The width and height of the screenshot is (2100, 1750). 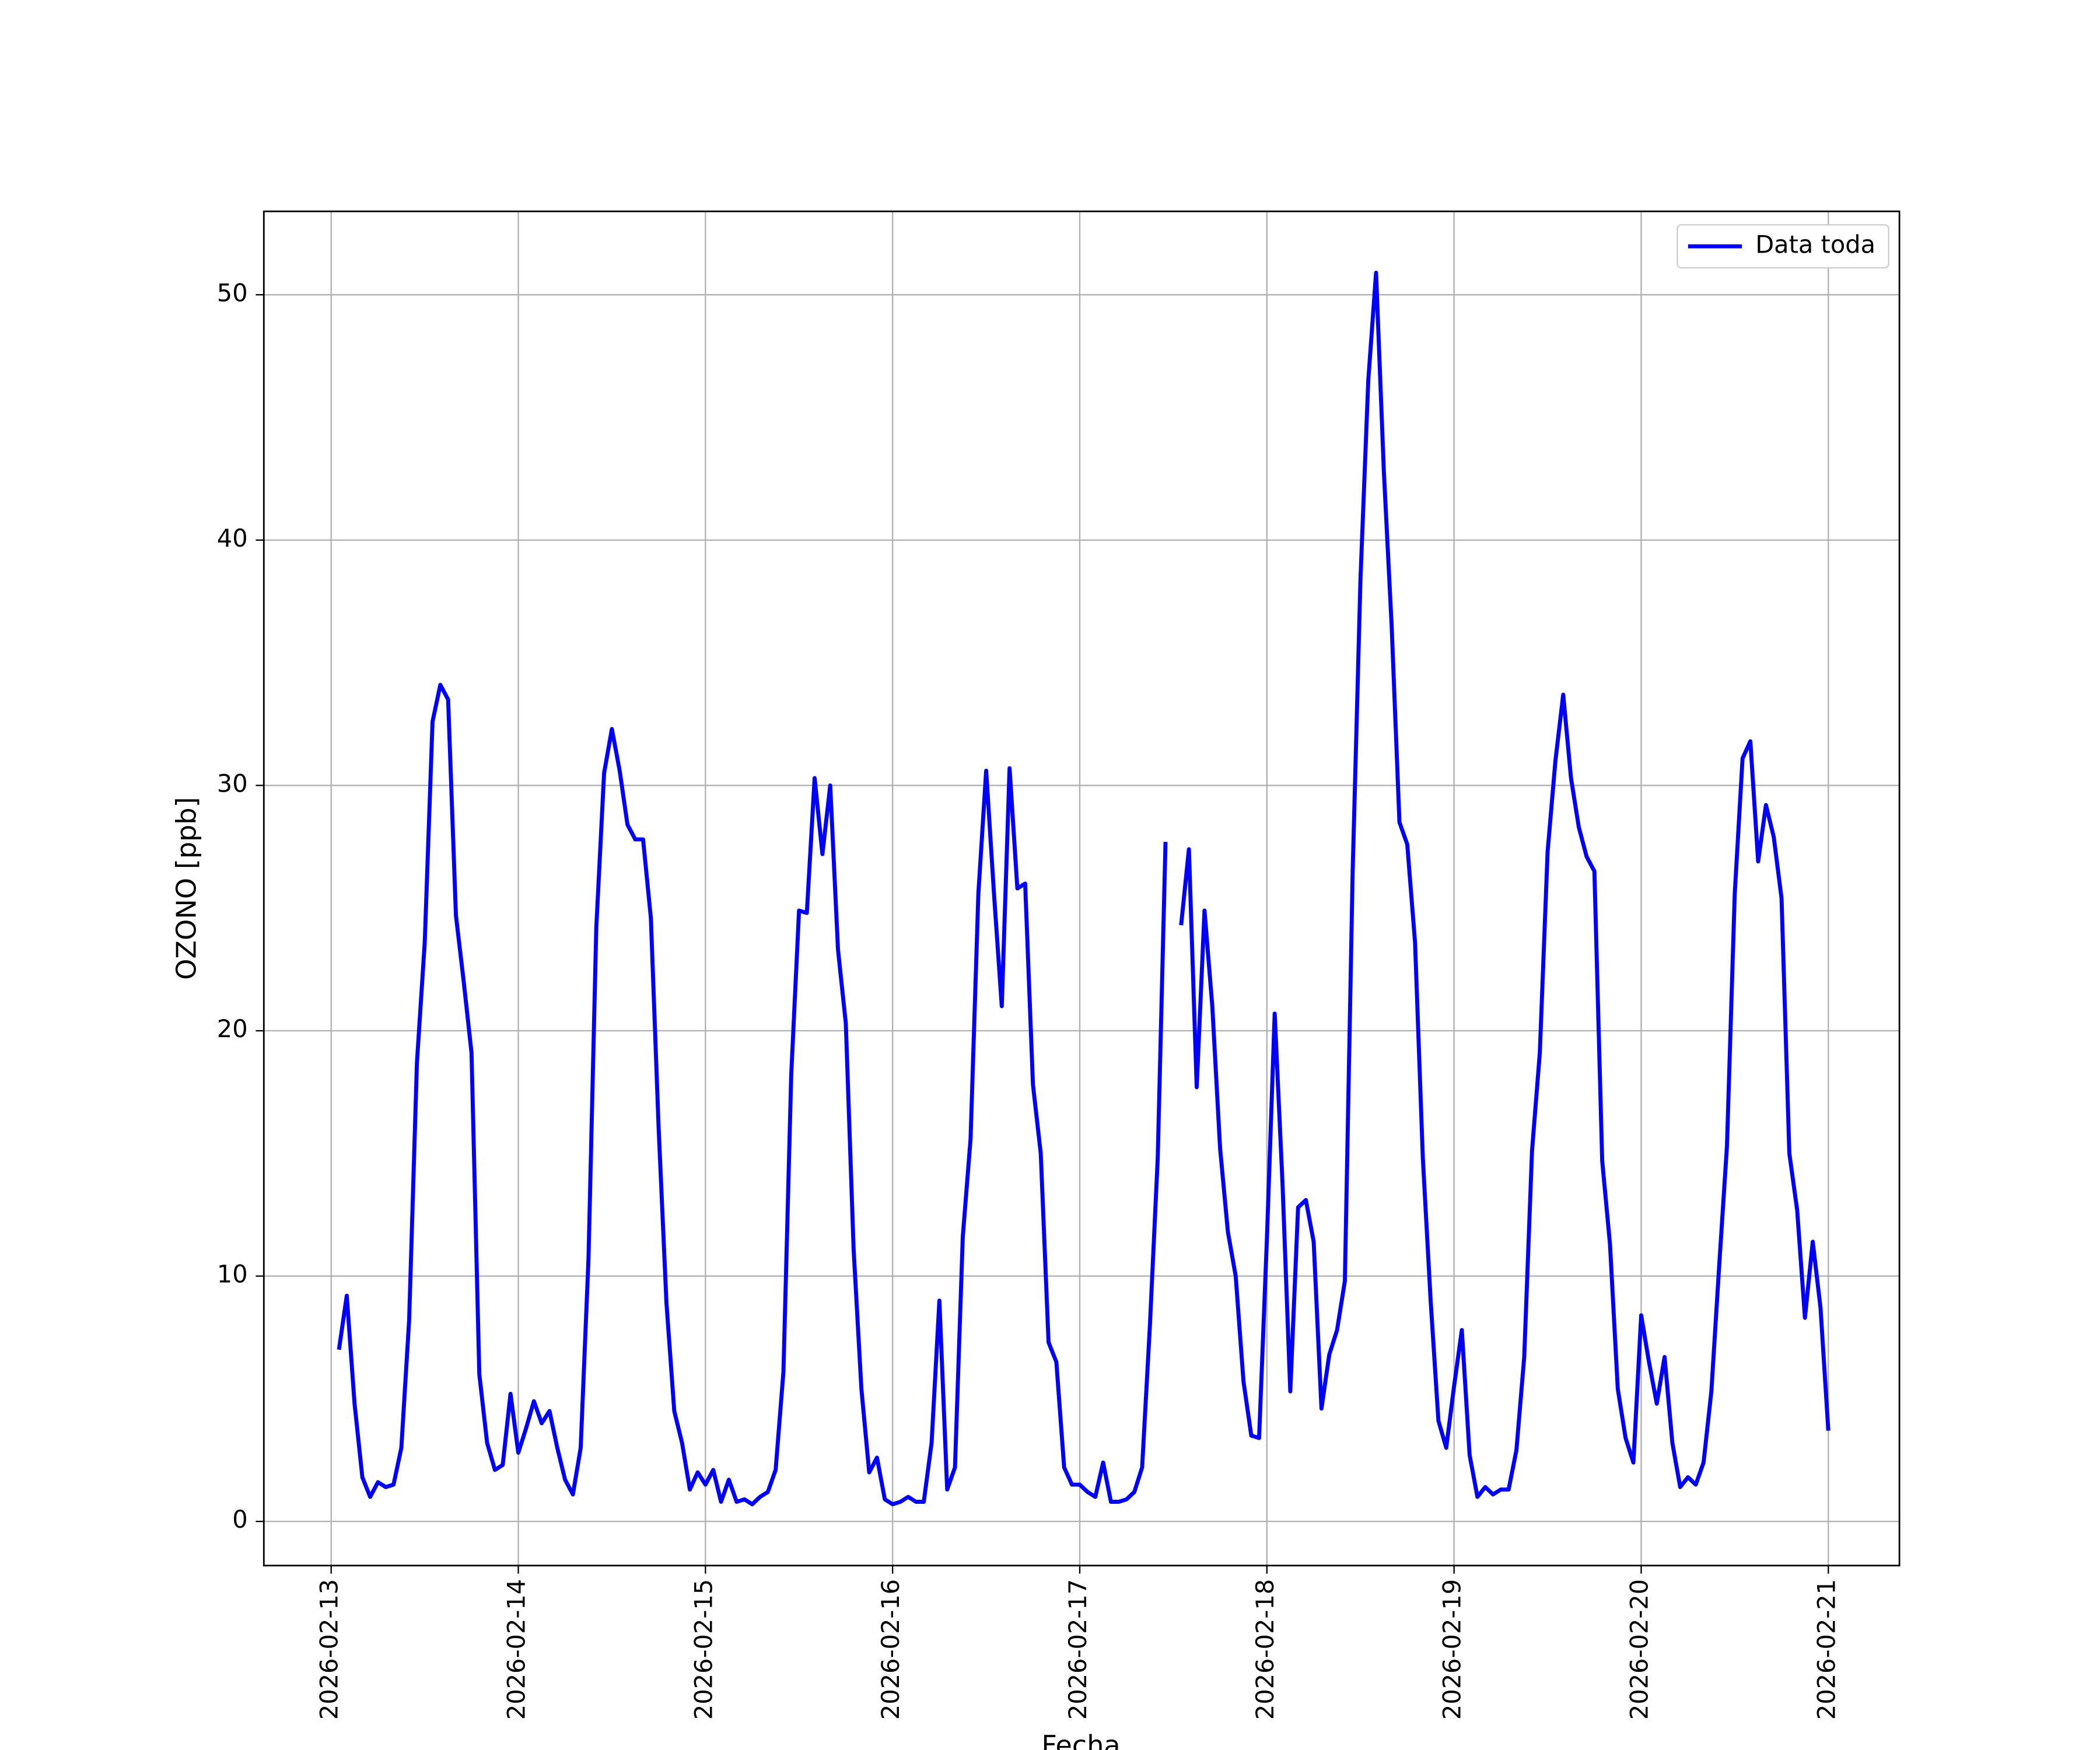 What do you see at coordinates (232, 1274) in the screenshot?
I see `y-tick-label: 10` at bounding box center [232, 1274].